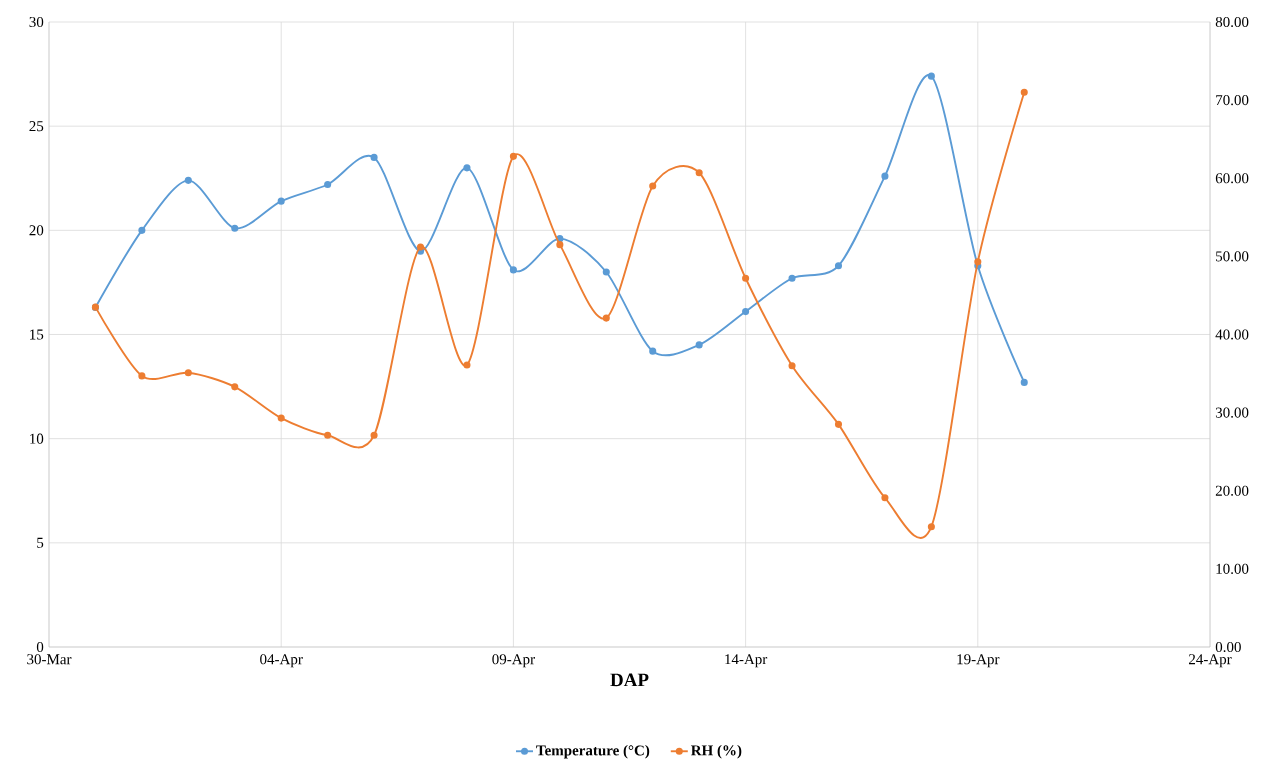 This screenshot has height=759, width=1275. I want to click on y2-tick-label: 0.00, so click(1228, 647).